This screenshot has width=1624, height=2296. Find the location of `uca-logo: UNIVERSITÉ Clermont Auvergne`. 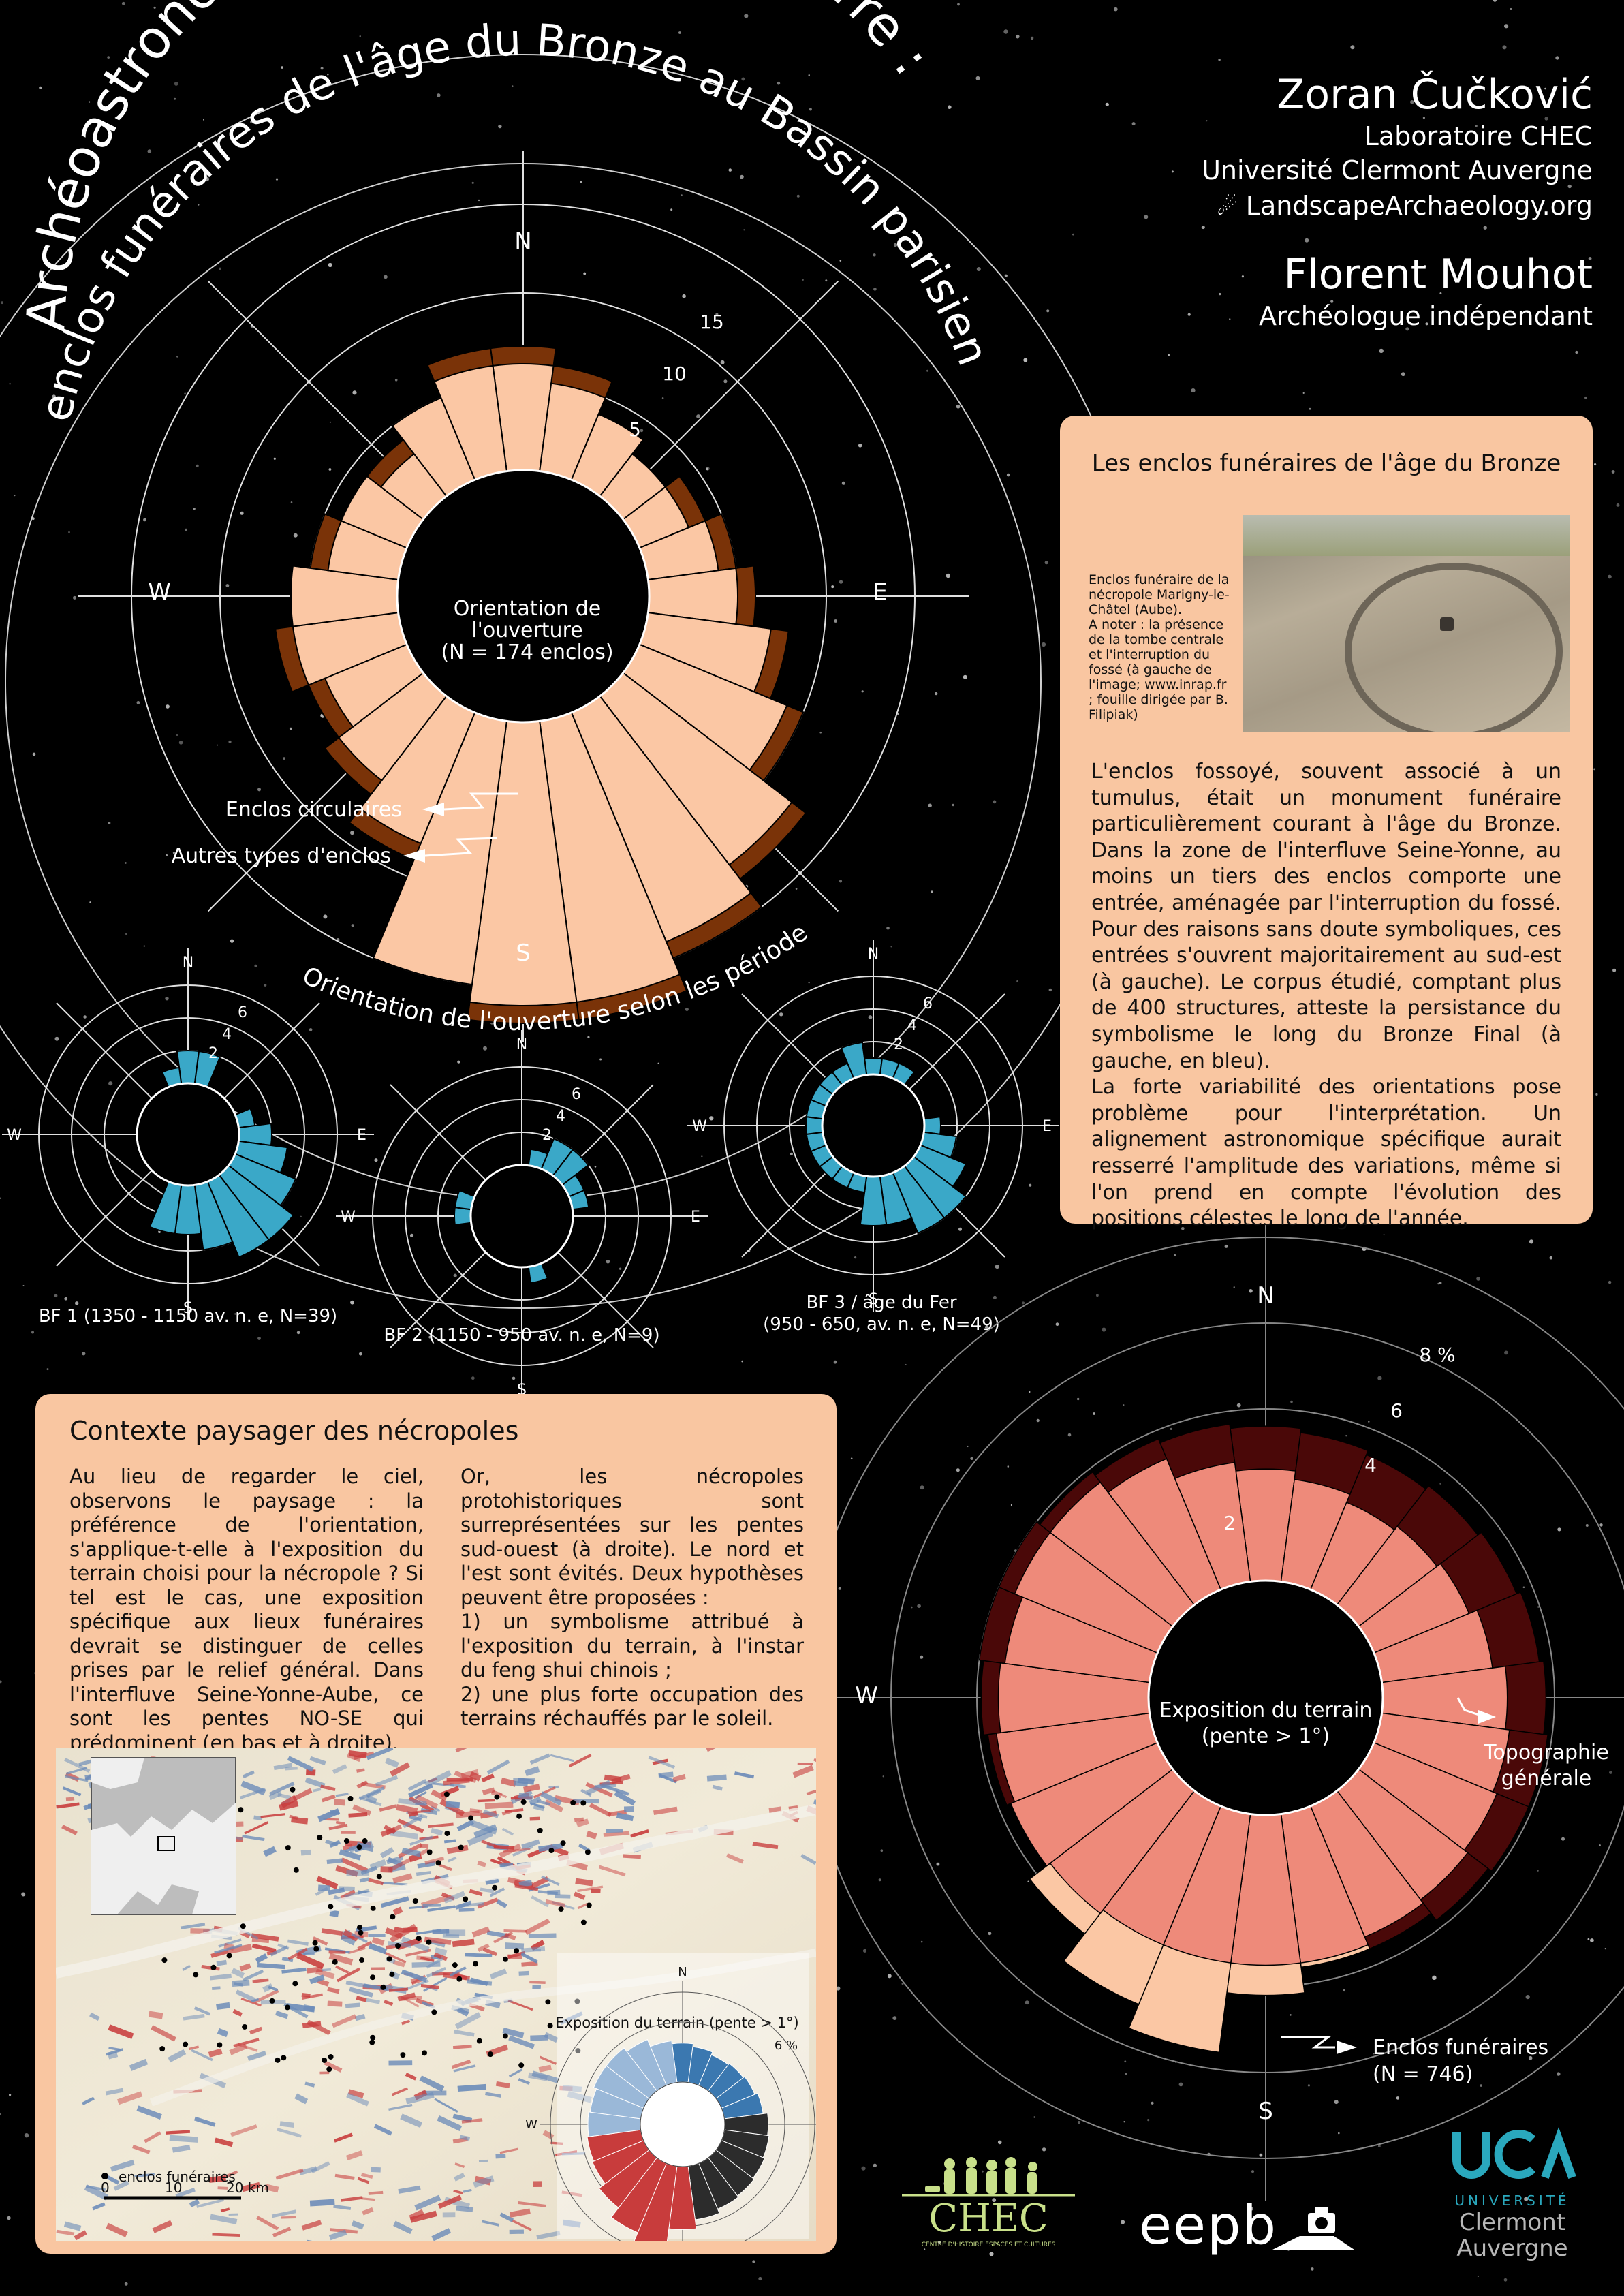

uca-logo: UNIVERSITÉ Clermont Auvergne is located at coordinates (1512, 2194).